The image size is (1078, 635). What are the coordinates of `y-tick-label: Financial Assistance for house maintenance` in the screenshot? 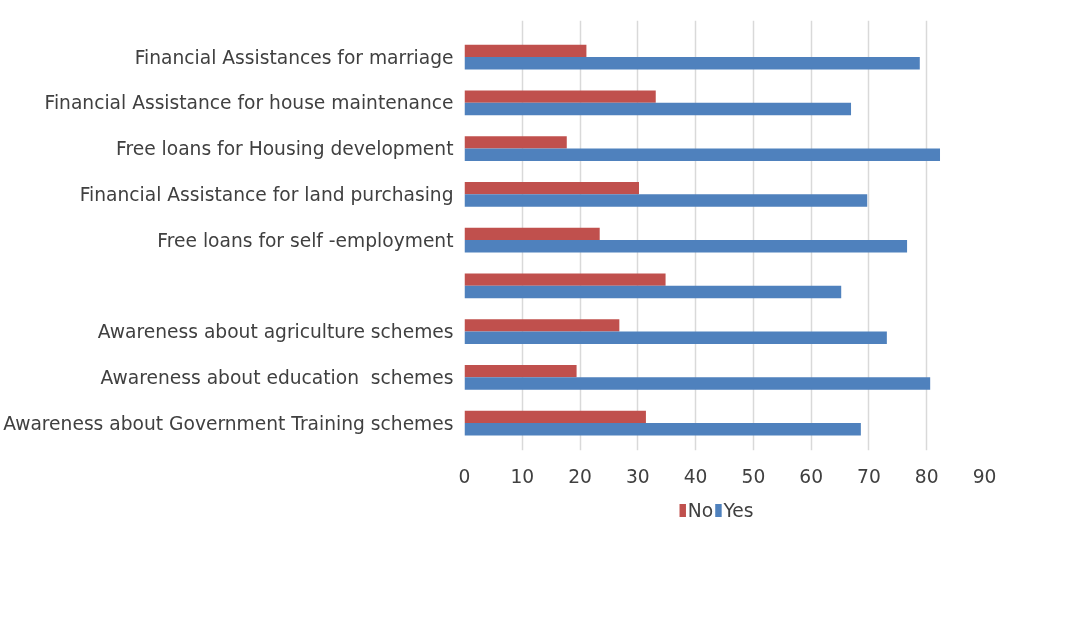 It's located at (249, 103).